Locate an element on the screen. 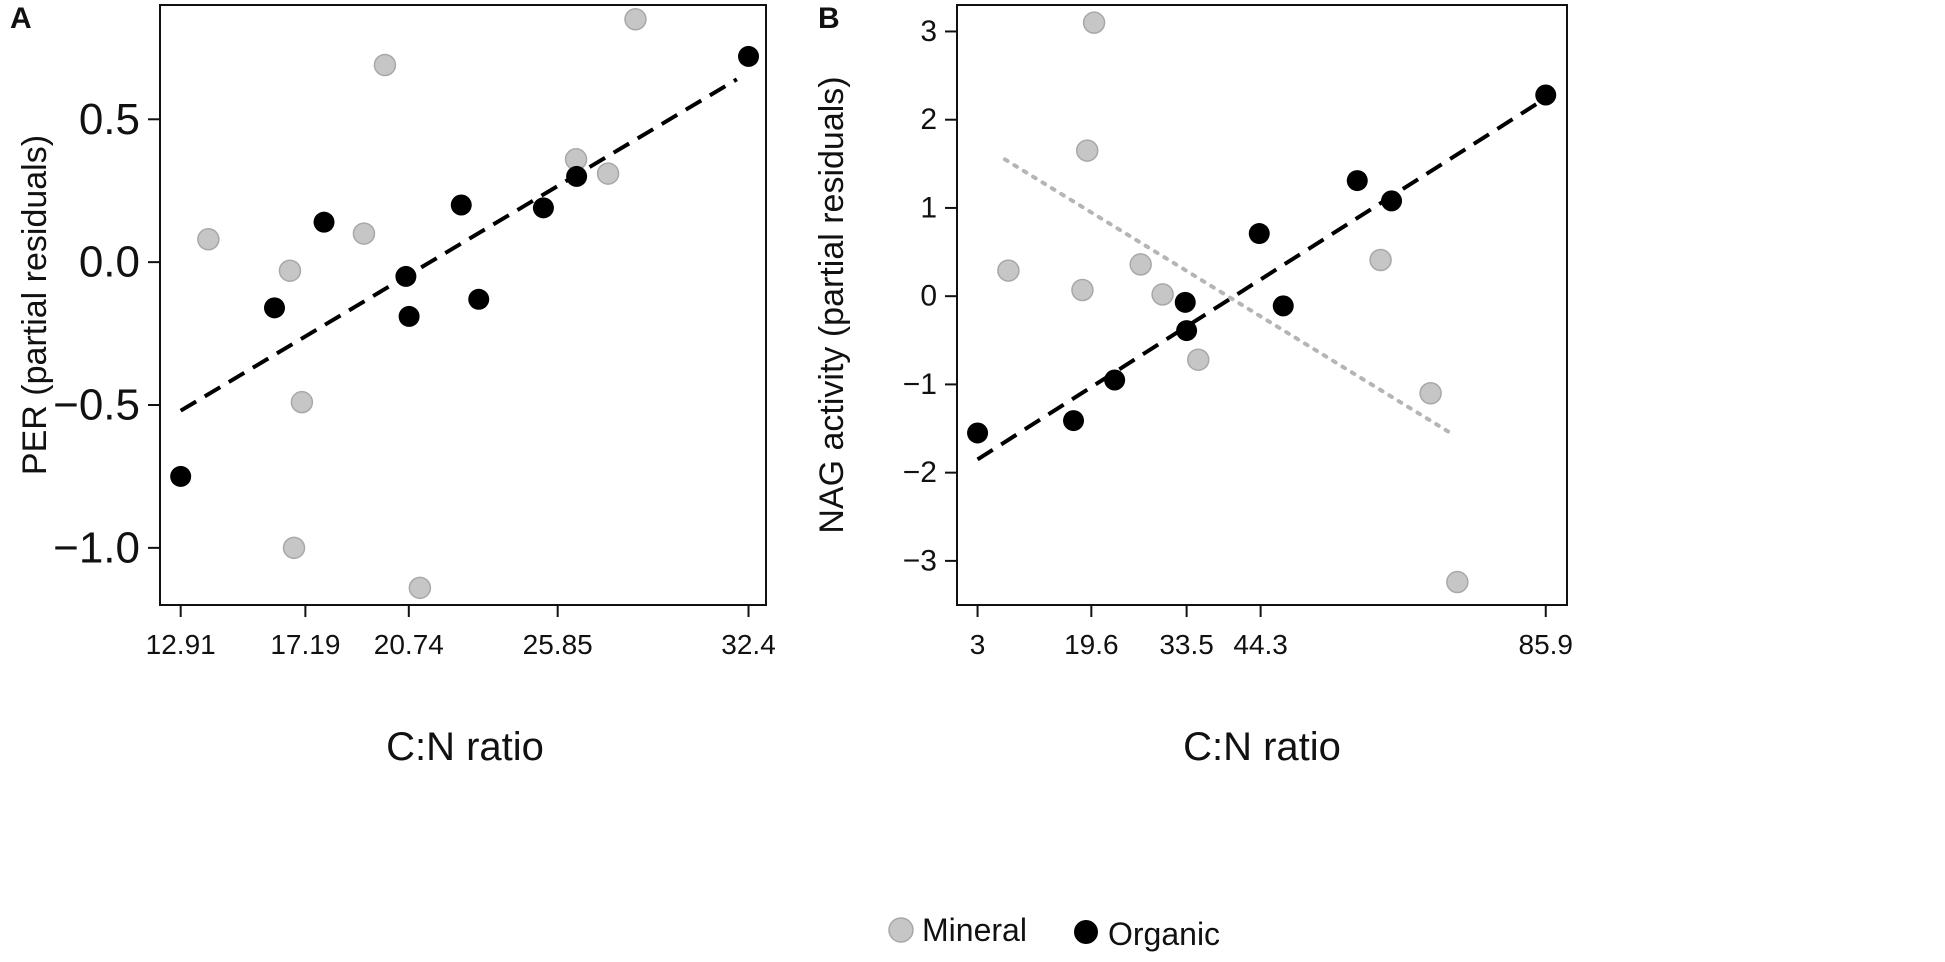  legend-organic-marker is located at coordinates (1086, 932).